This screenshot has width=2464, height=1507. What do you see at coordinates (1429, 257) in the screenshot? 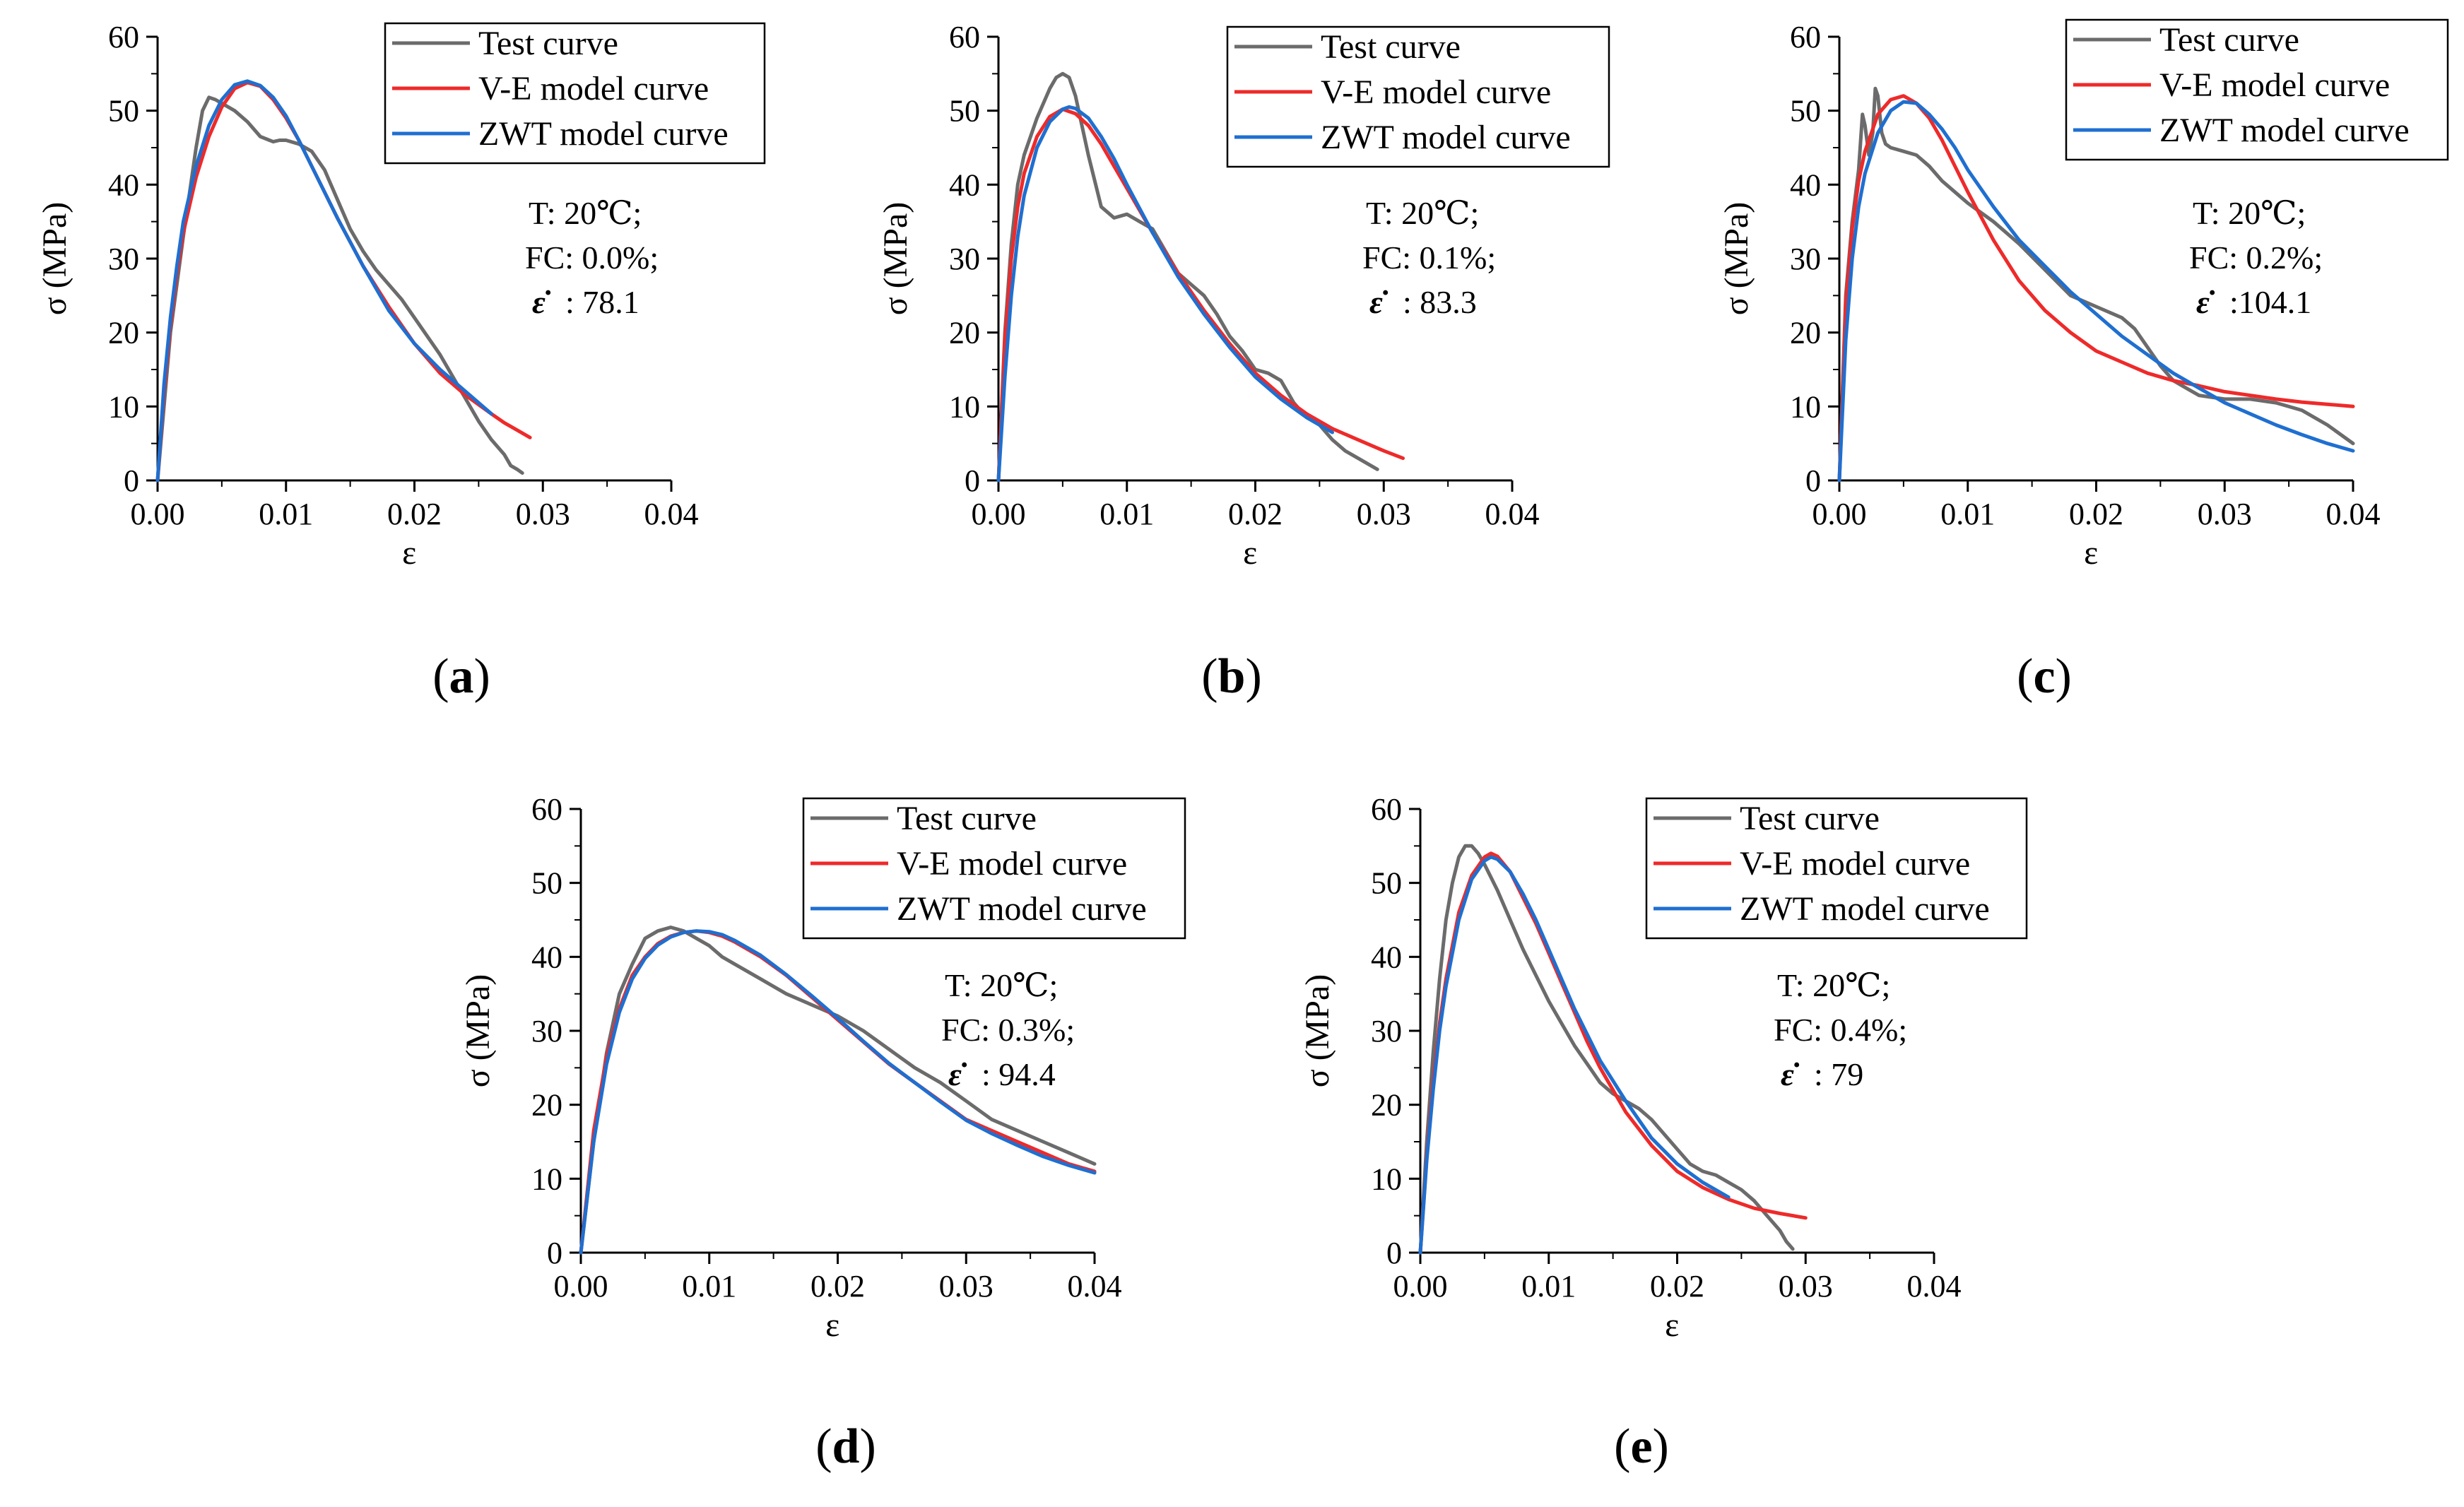
I see `annotation: T: 20℃;FC: 0.1%;ε̇: 83.3` at bounding box center [1429, 257].